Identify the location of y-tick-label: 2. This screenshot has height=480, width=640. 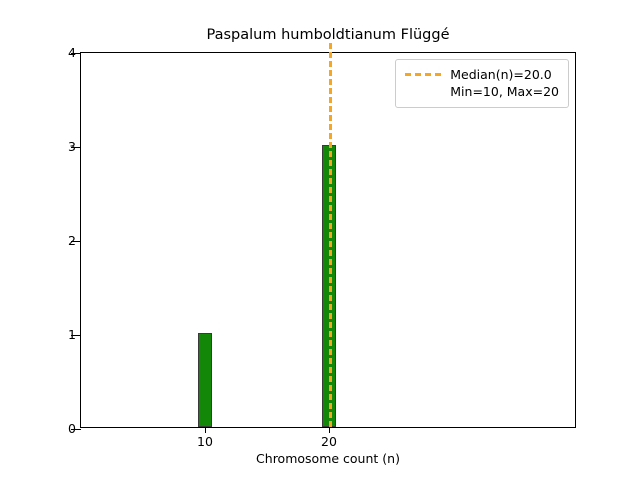
(72, 240).